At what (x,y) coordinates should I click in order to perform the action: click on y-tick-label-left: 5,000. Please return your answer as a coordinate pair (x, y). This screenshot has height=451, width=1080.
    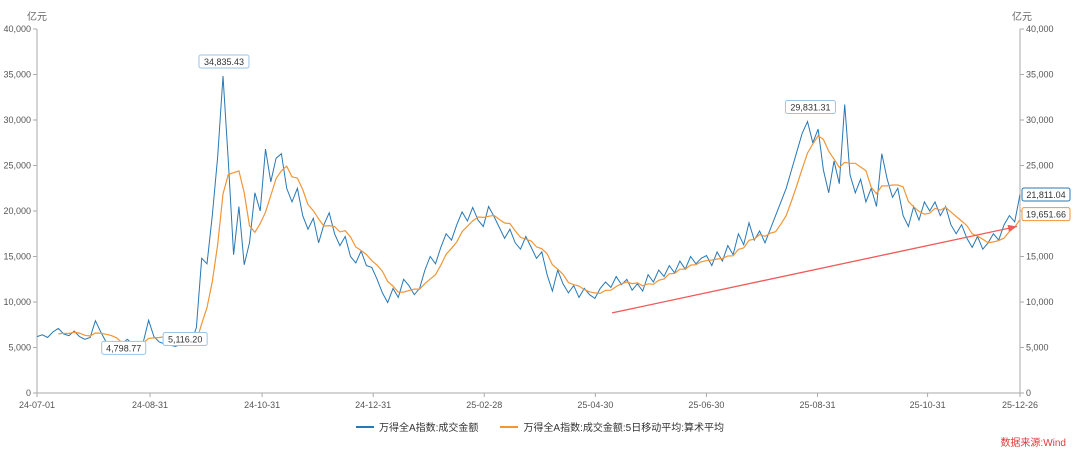
    Looking at the image, I should click on (19, 348).